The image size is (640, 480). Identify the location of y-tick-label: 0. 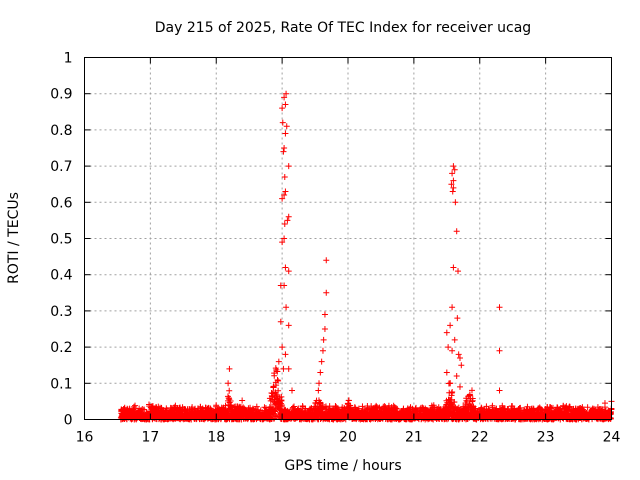
(68, 421).